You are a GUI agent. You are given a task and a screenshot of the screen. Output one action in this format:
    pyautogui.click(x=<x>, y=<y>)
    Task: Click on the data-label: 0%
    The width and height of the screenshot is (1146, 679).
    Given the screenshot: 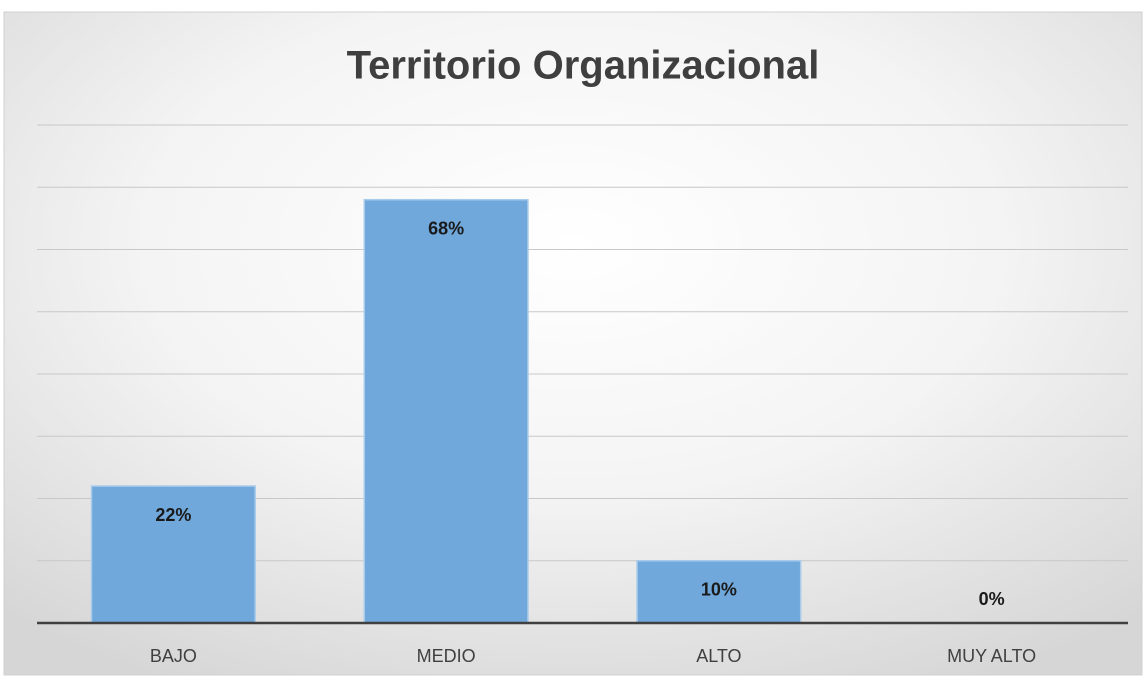 What is the action you would take?
    pyautogui.click(x=992, y=599)
    